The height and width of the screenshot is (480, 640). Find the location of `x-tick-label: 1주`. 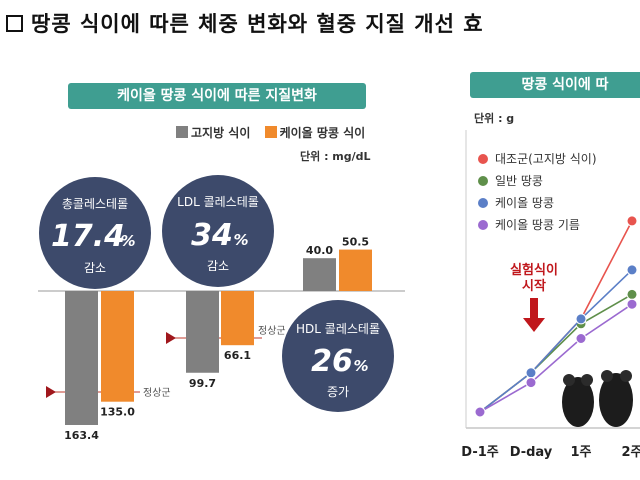

x-tick-label: 1주 is located at coordinates (580, 452).